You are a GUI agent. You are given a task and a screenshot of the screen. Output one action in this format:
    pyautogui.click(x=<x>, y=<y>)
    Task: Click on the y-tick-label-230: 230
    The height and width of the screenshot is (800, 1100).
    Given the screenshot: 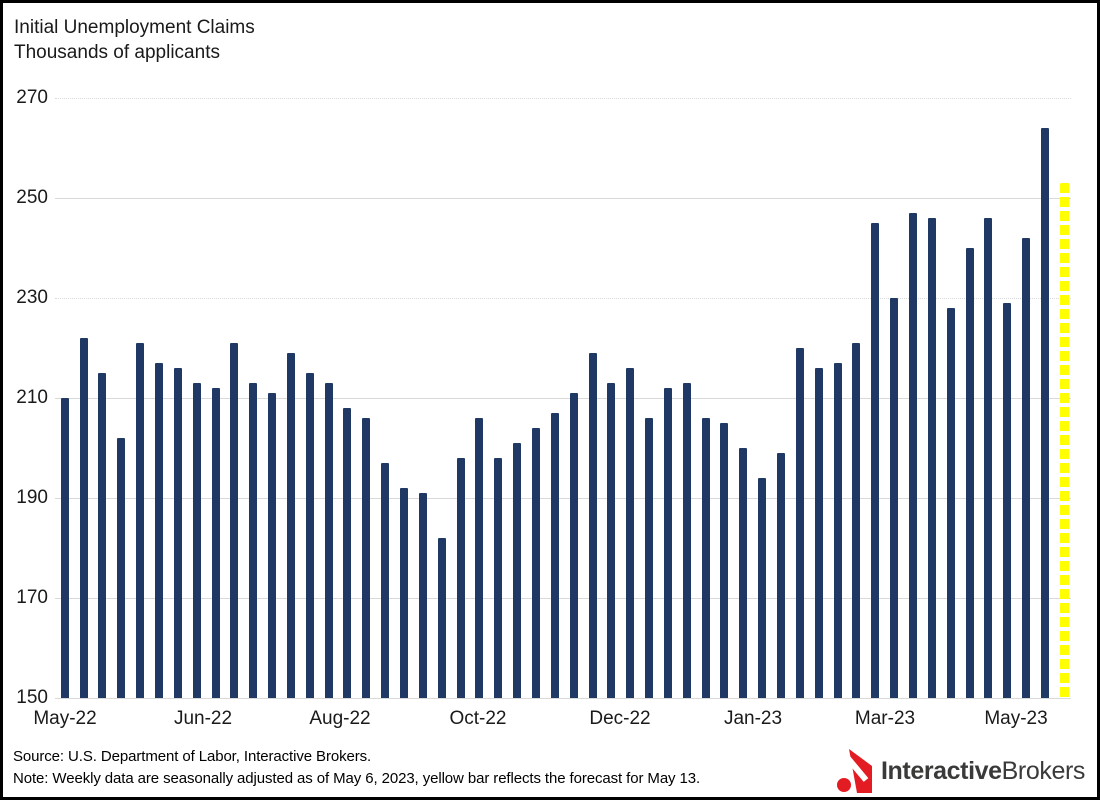 What is the action you would take?
    pyautogui.click(x=32, y=297)
    